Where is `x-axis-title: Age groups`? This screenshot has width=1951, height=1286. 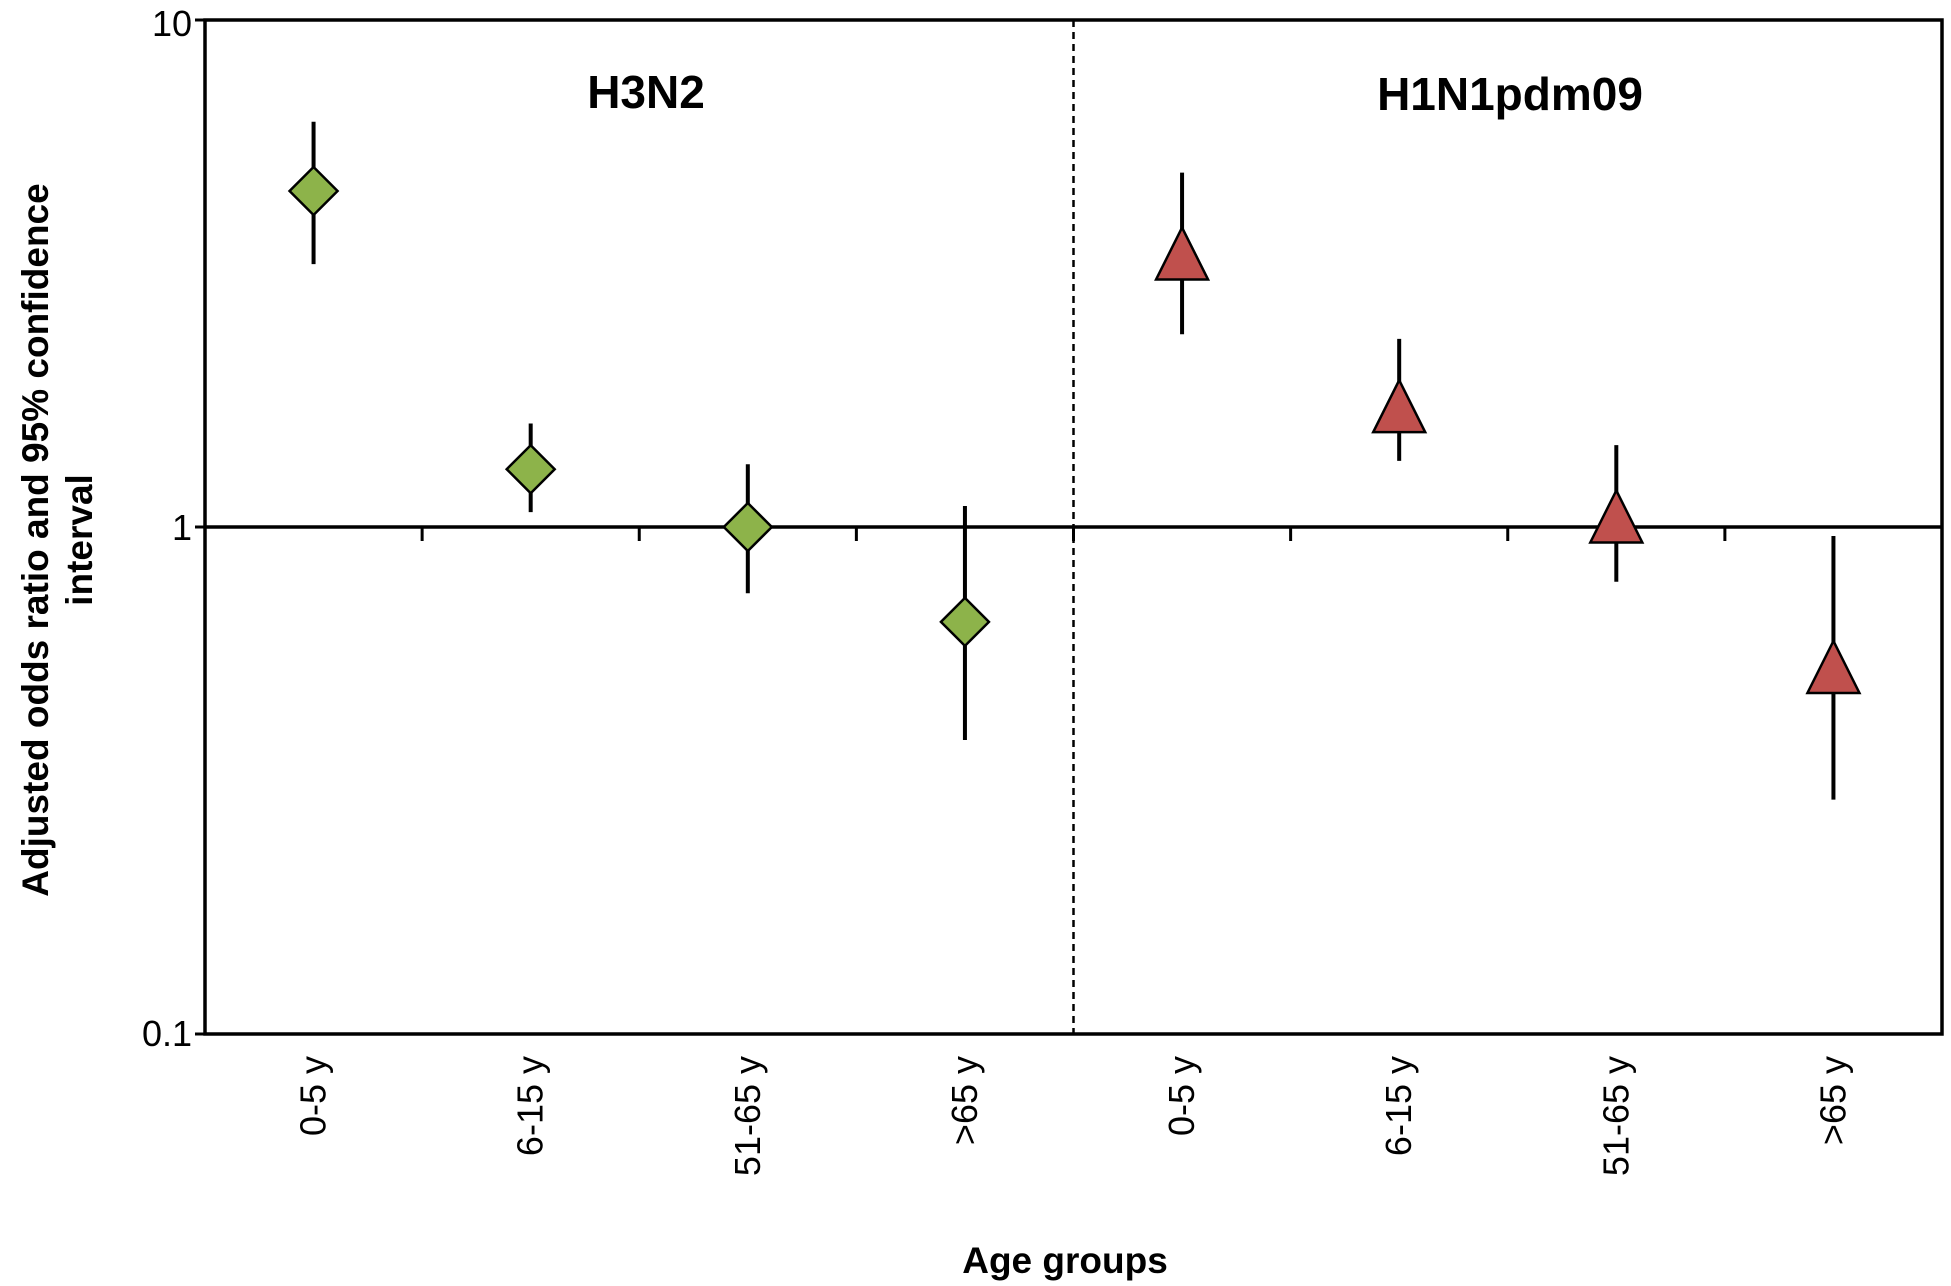 x-axis-title: Age groups is located at coordinates (1065, 1260).